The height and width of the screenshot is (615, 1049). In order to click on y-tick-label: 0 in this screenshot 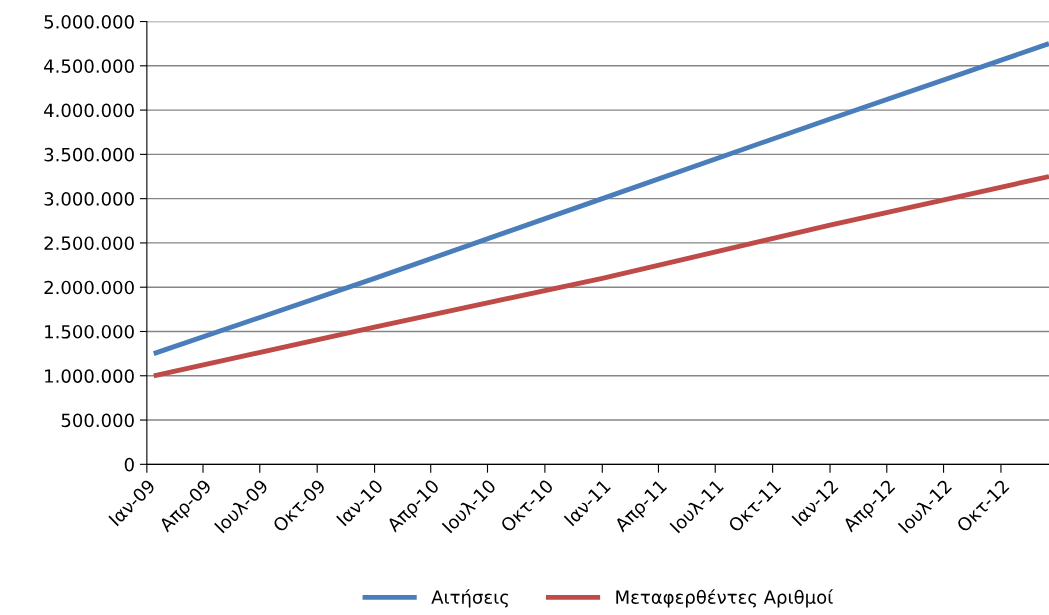, I will do `click(129, 464)`.